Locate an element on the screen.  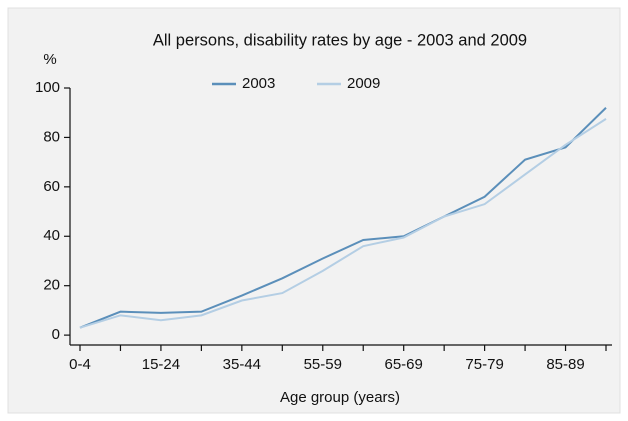
y-tick-label: 0 is located at coordinates (56, 334).